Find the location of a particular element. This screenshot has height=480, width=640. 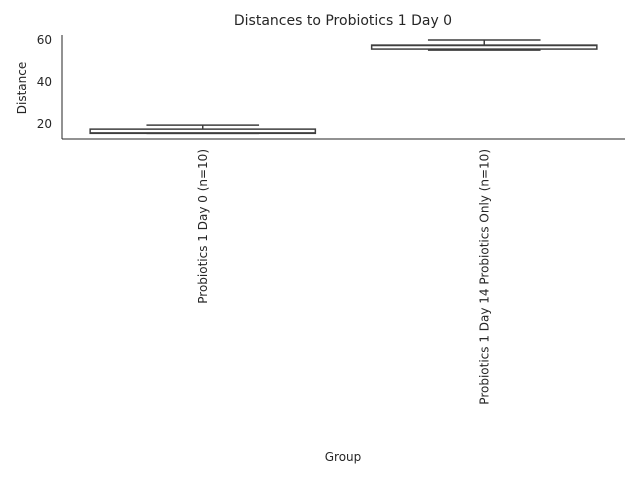

x-axis-label: Group is located at coordinates (343, 457).